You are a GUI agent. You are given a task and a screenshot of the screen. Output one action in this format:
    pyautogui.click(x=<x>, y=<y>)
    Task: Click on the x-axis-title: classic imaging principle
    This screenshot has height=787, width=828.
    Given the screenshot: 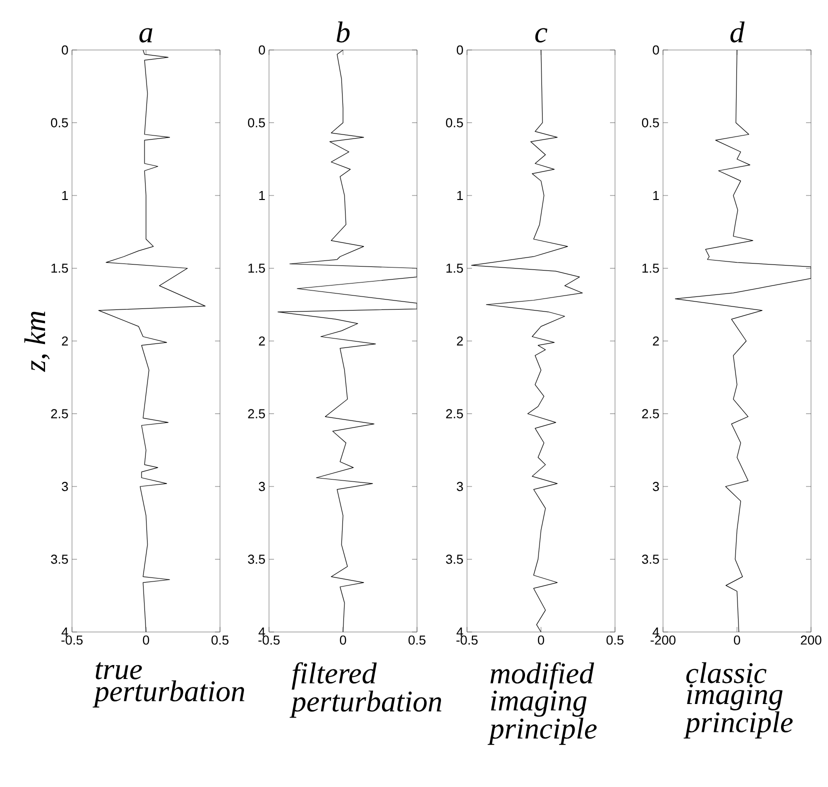 What is the action you would take?
    pyautogui.click(x=738, y=700)
    